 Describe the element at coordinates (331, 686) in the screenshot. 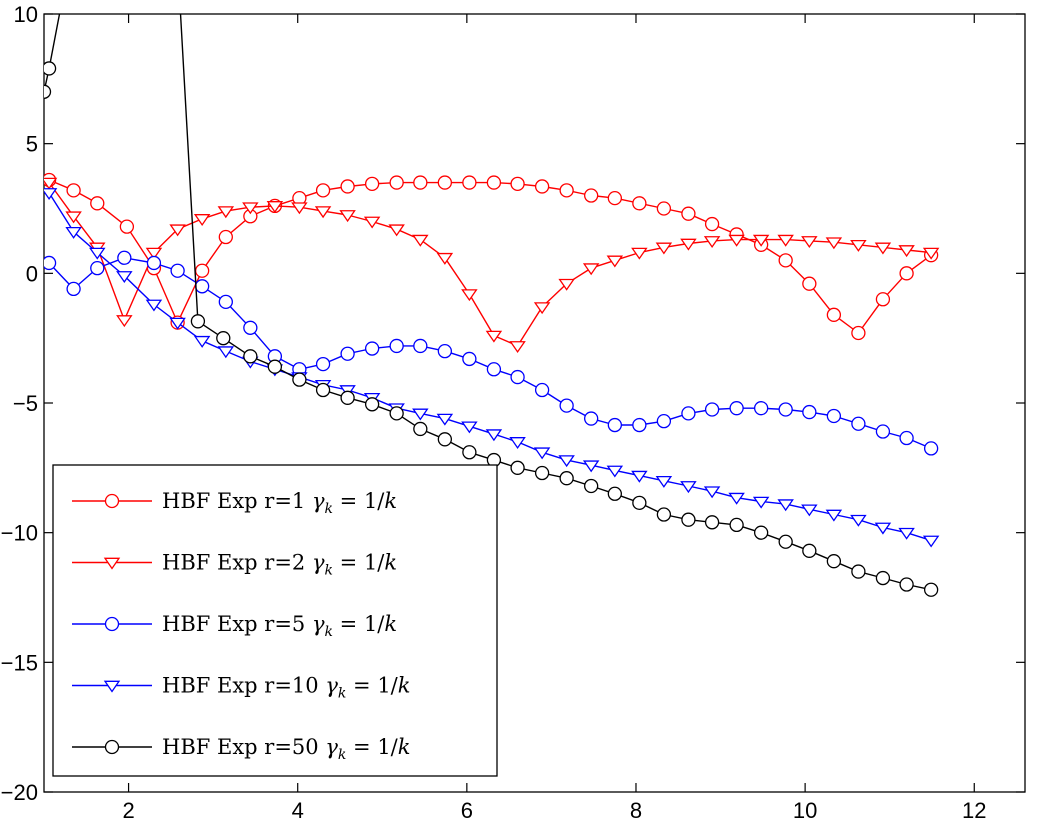

I see `legend-gamma: γ` at that location.